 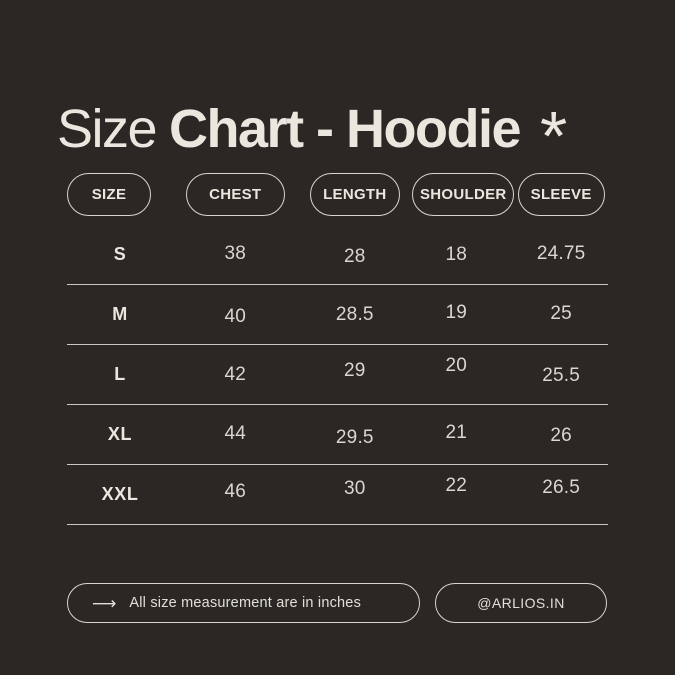 I want to click on brand-handle-pill: @ARLIOS.IN, so click(x=521, y=603).